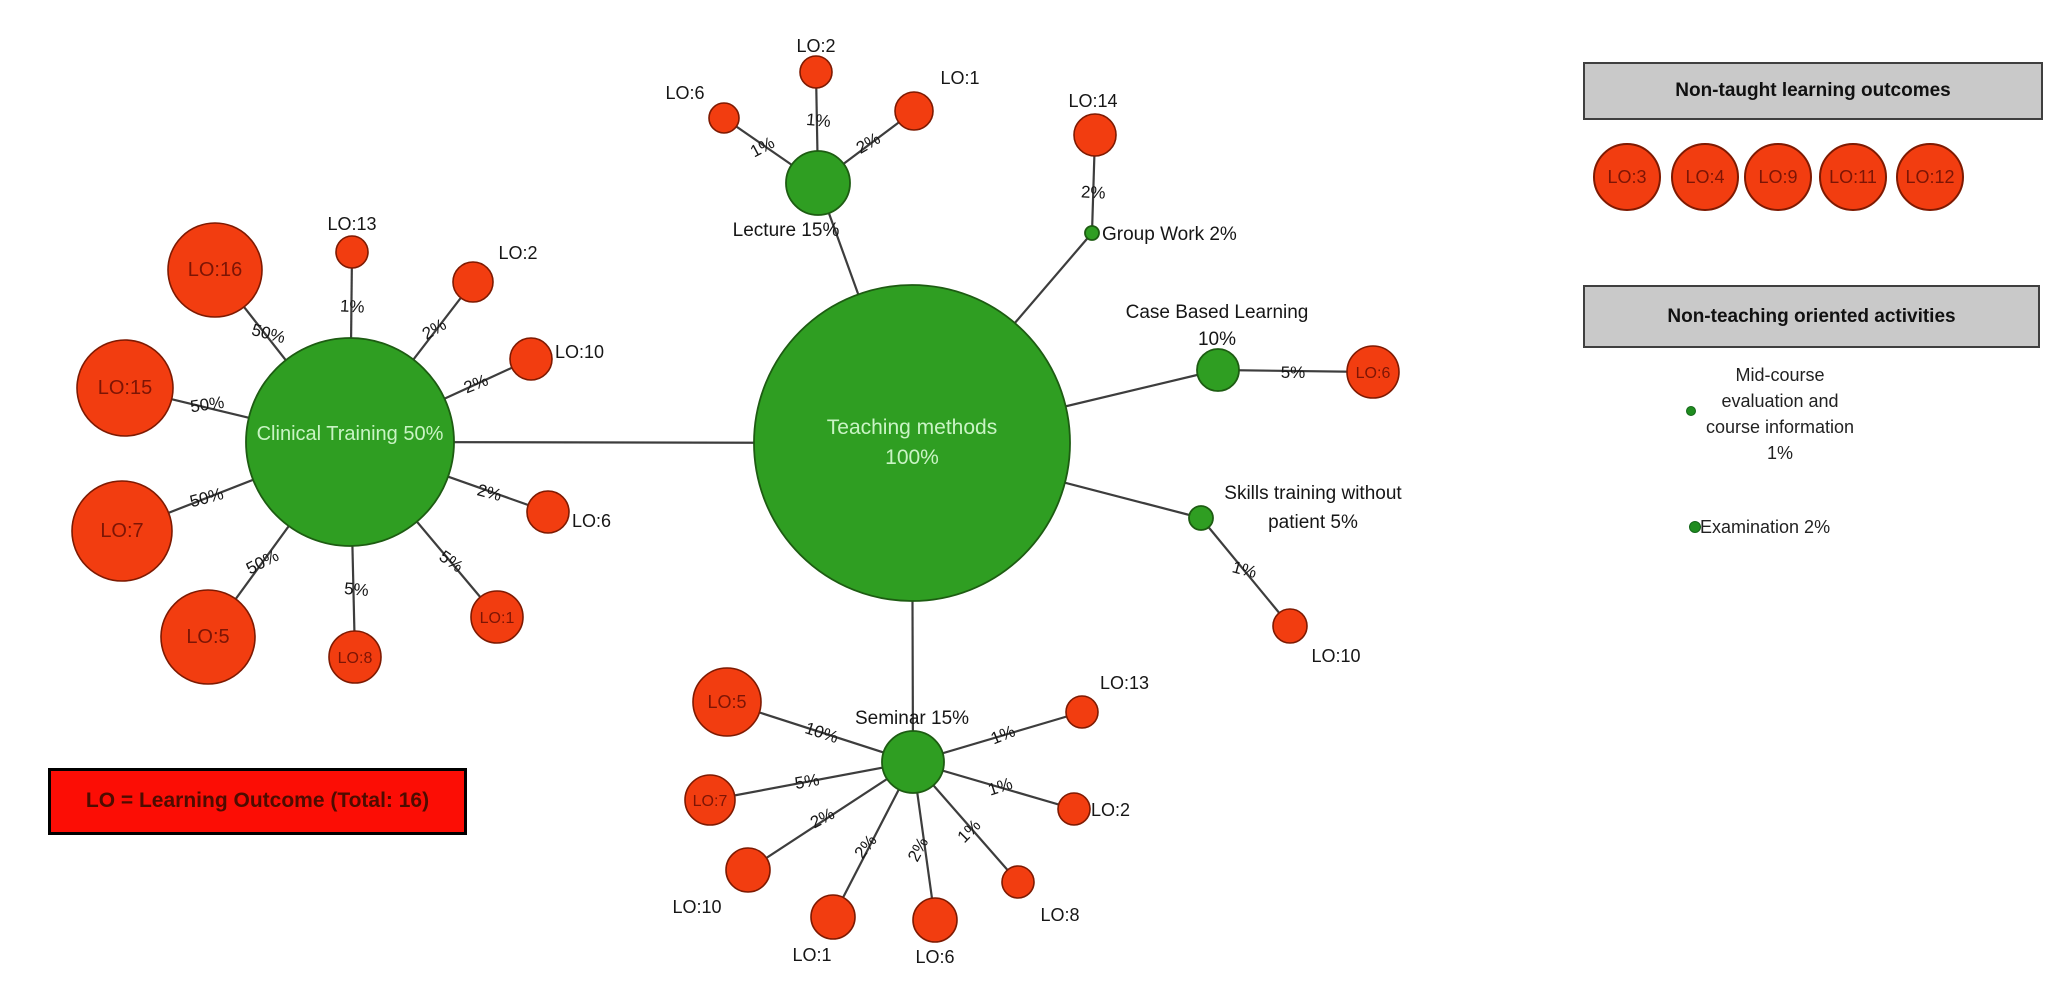  Describe the element at coordinates (1779, 453) in the screenshot. I see `mid-course-line-4: 1%` at that location.